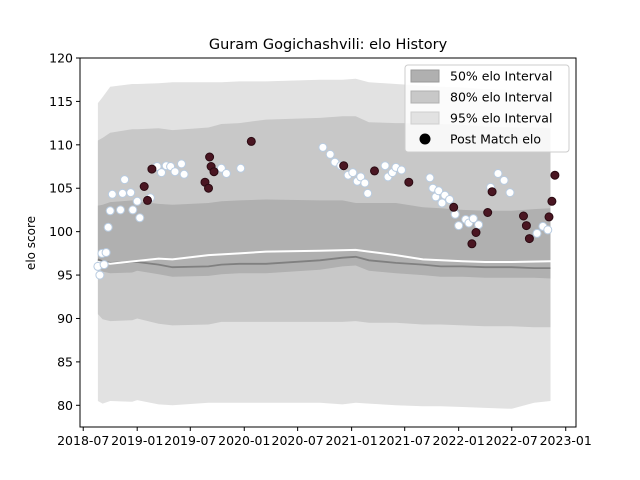 Image resolution: width=640 pixels, height=480 pixels. Describe the element at coordinates (65, 361) in the screenshot. I see `y-tick-label: 85` at that location.